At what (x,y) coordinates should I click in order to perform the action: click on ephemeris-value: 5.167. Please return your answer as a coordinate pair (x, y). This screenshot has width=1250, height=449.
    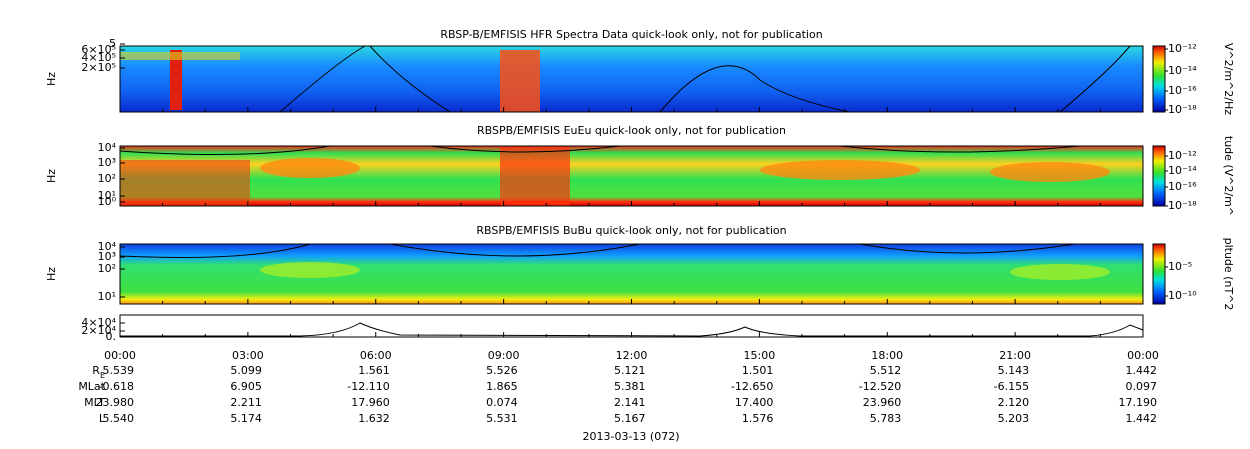
    Looking at the image, I should click on (630, 418).